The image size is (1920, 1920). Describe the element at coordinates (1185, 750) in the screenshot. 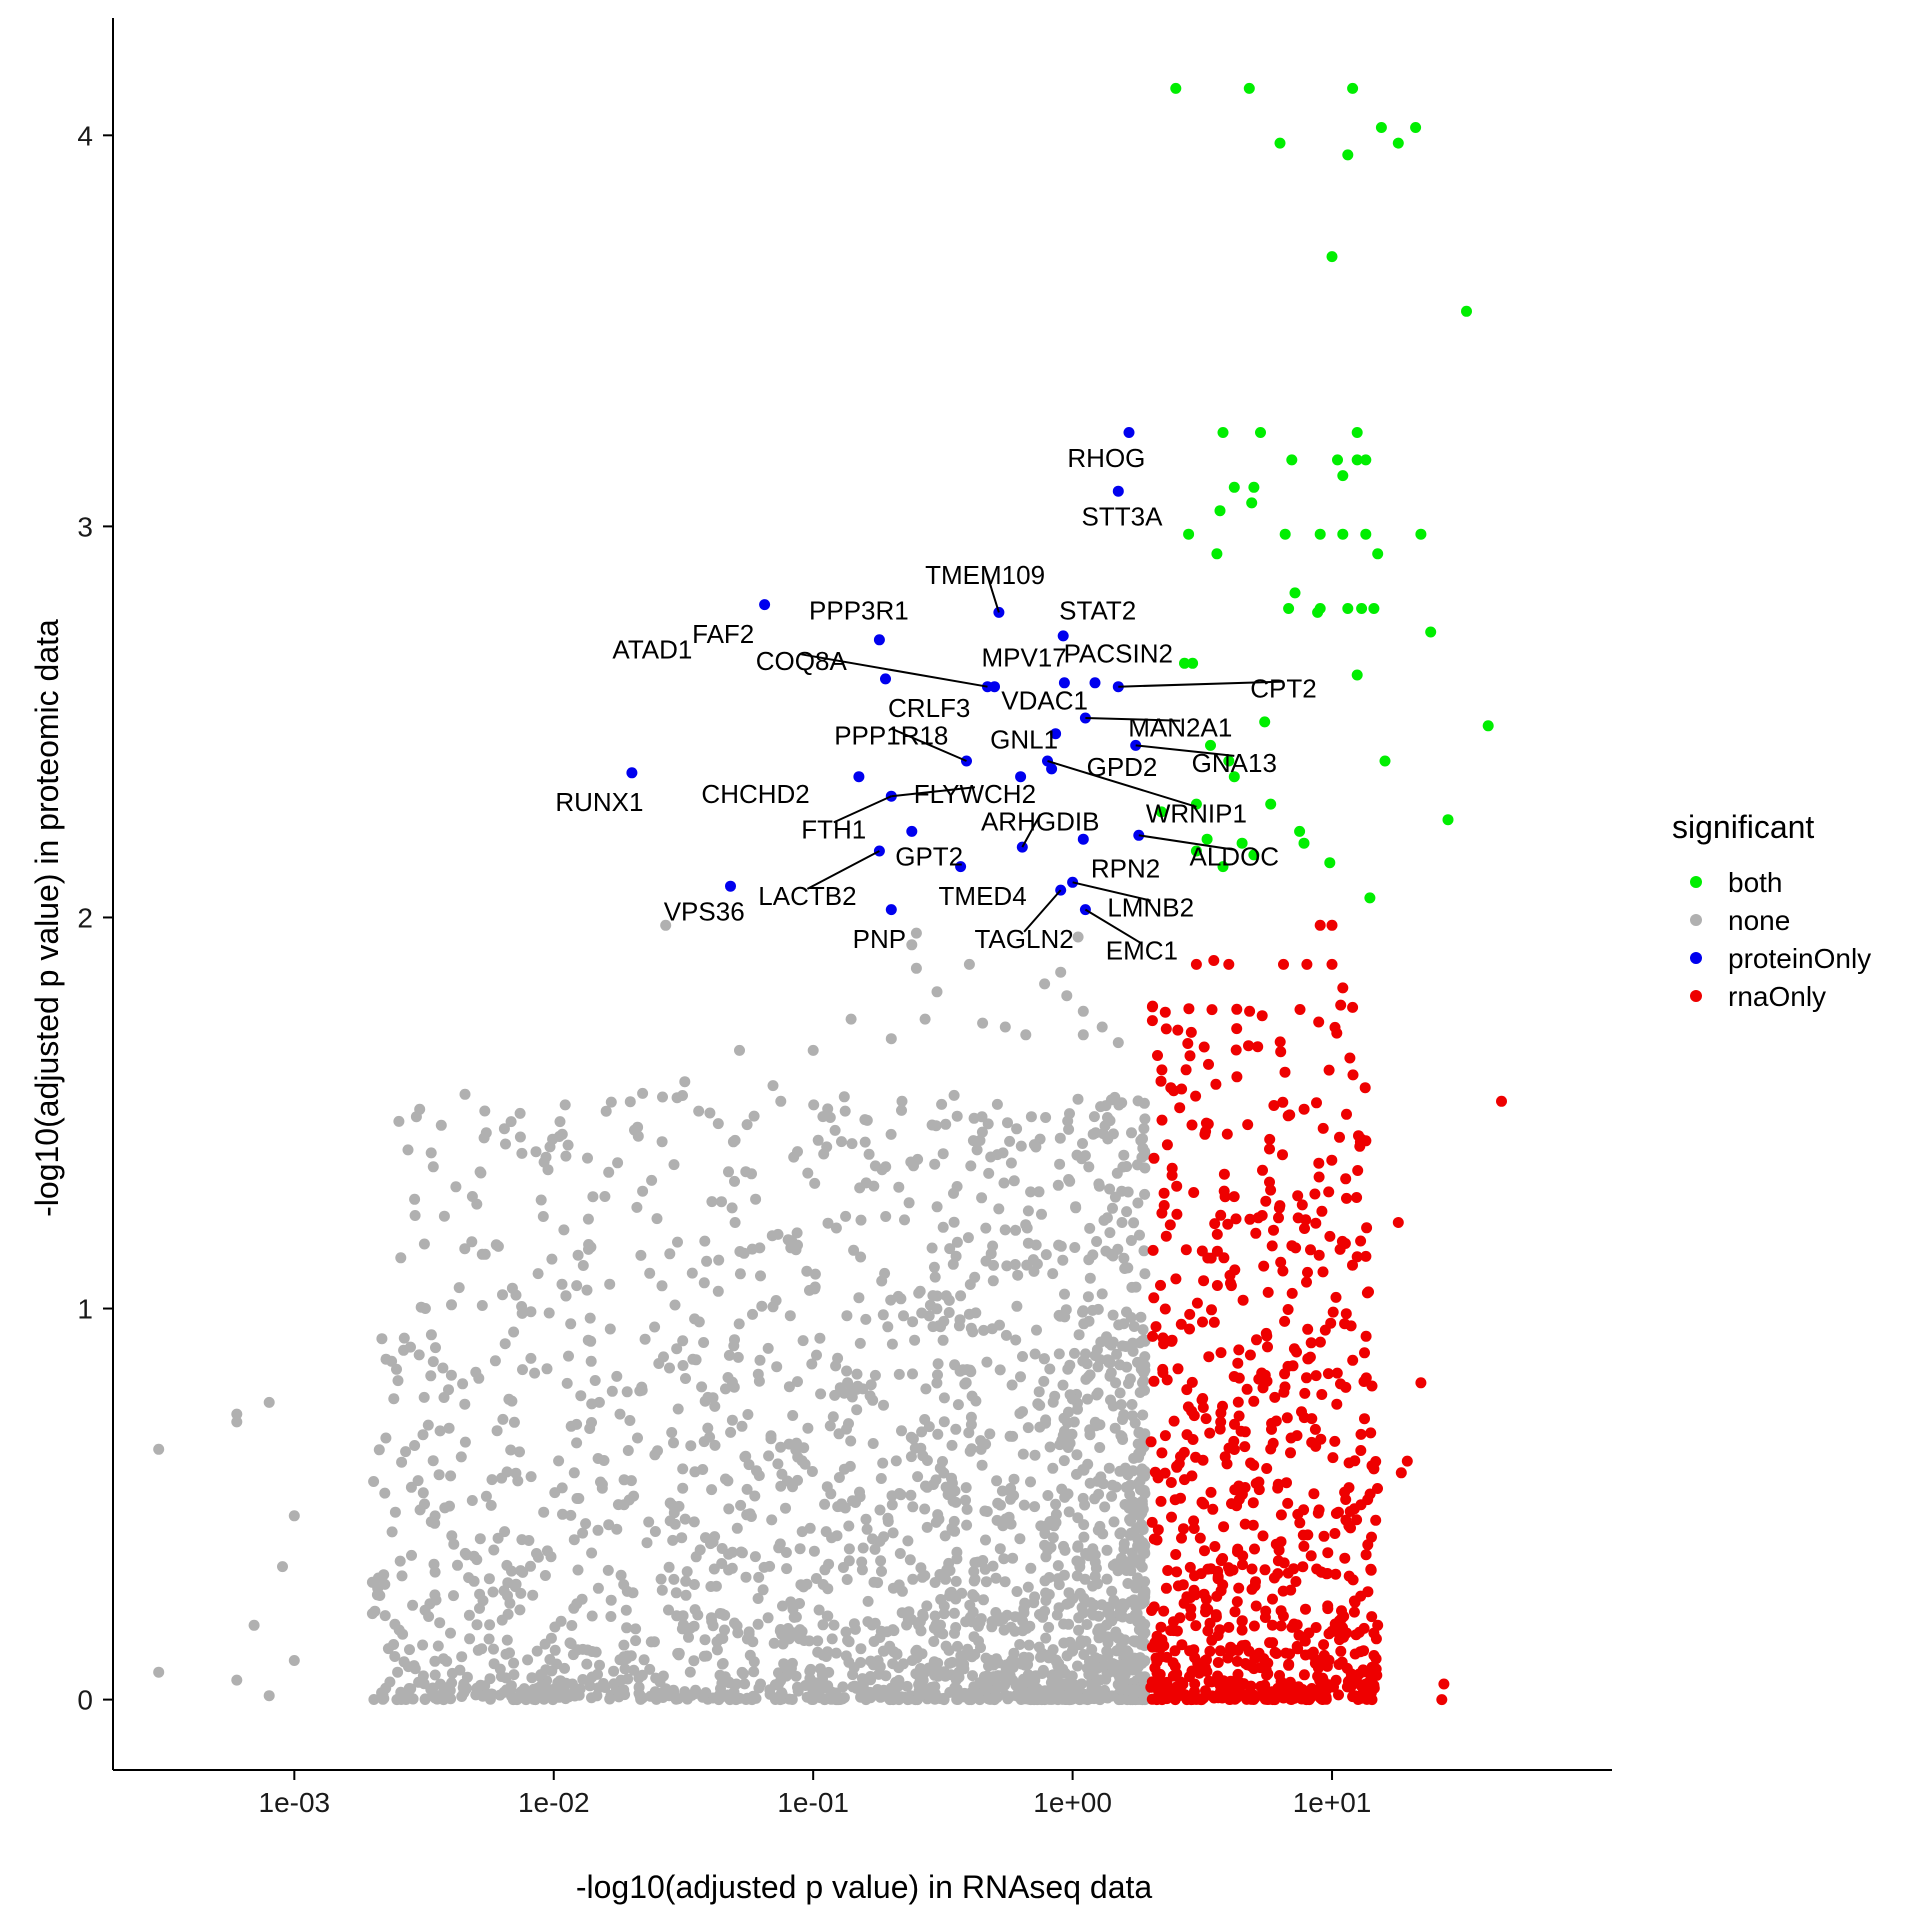

I see `leader-line-gna13` at that location.